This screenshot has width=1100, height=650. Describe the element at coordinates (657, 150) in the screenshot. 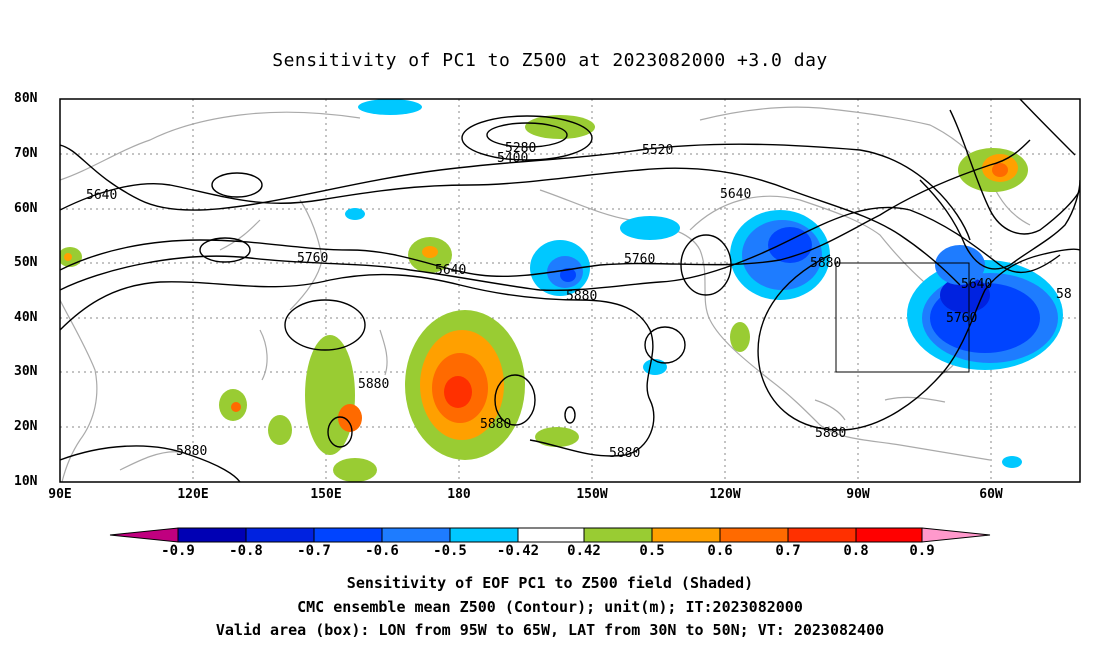

I see `contour-label: 5520` at that location.